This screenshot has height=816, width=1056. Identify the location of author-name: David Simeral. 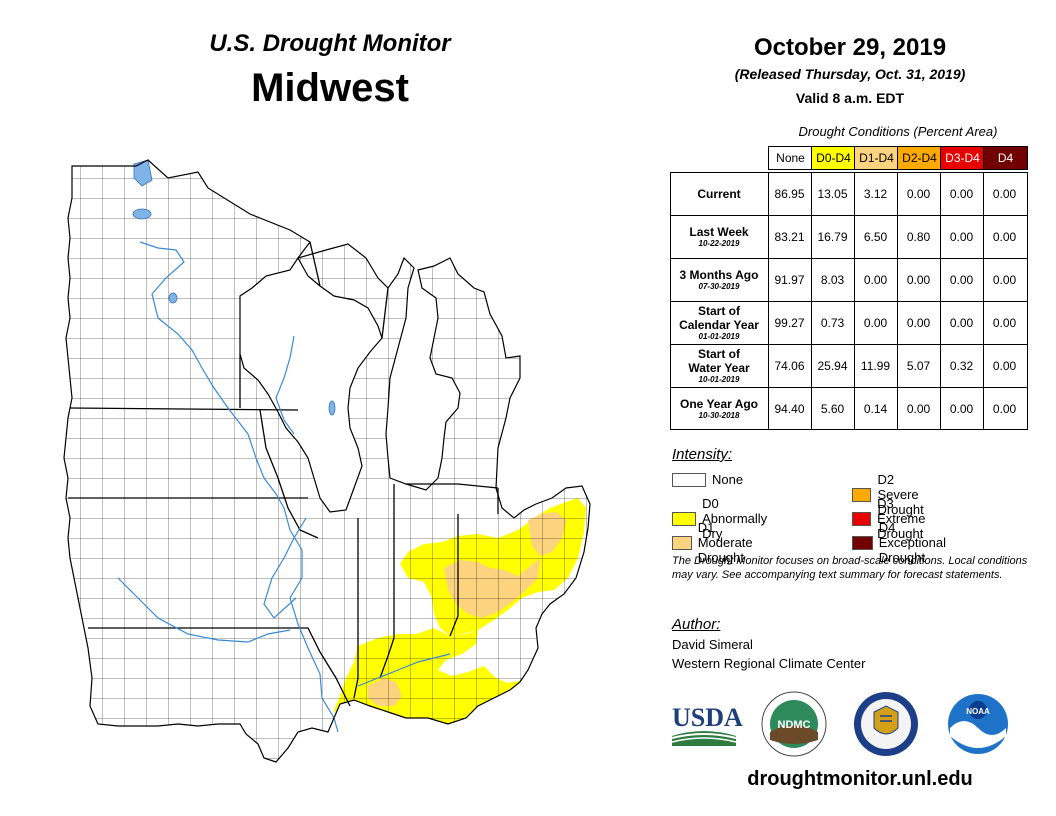
(712, 644).